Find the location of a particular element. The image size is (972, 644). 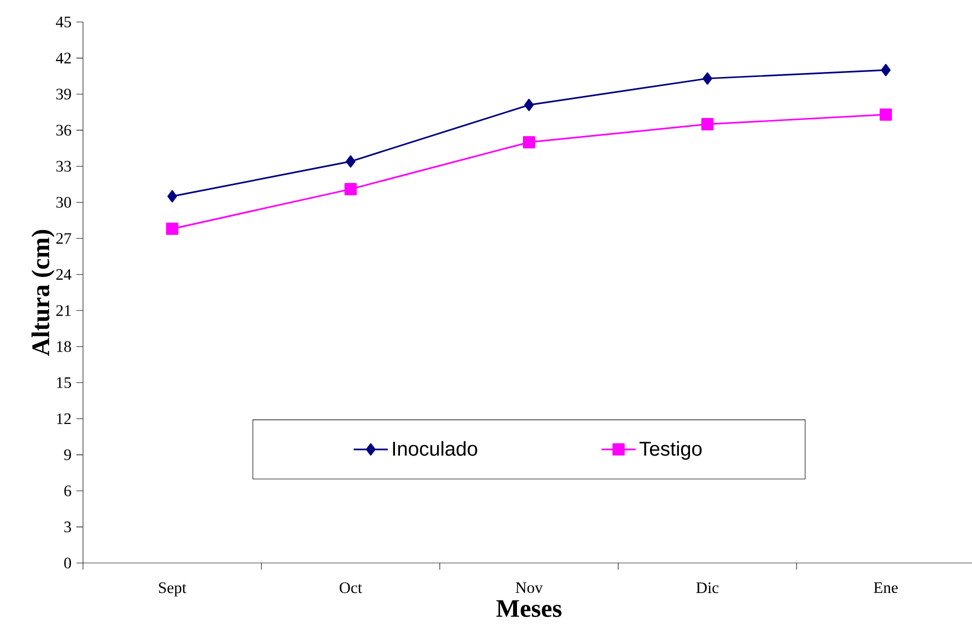

y-tick-label: 39 is located at coordinates (63, 94).